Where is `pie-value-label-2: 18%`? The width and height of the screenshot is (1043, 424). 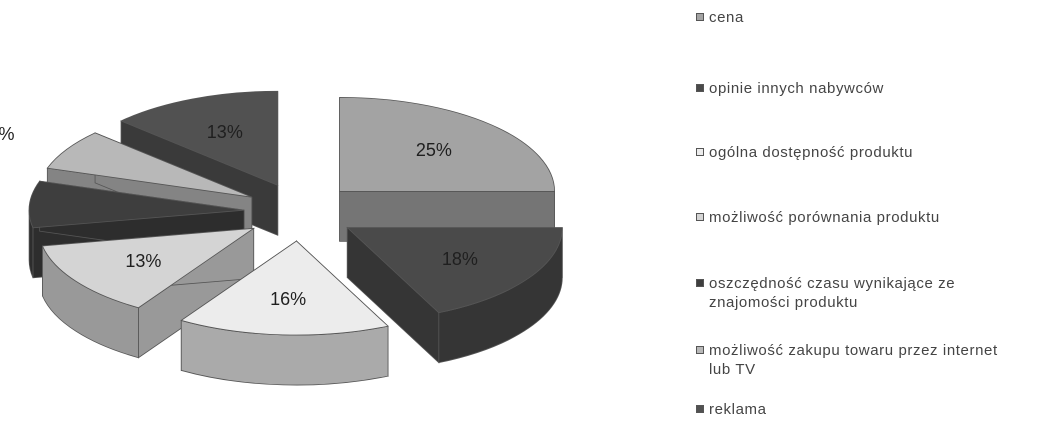 pie-value-label-2: 18% is located at coordinates (460, 259).